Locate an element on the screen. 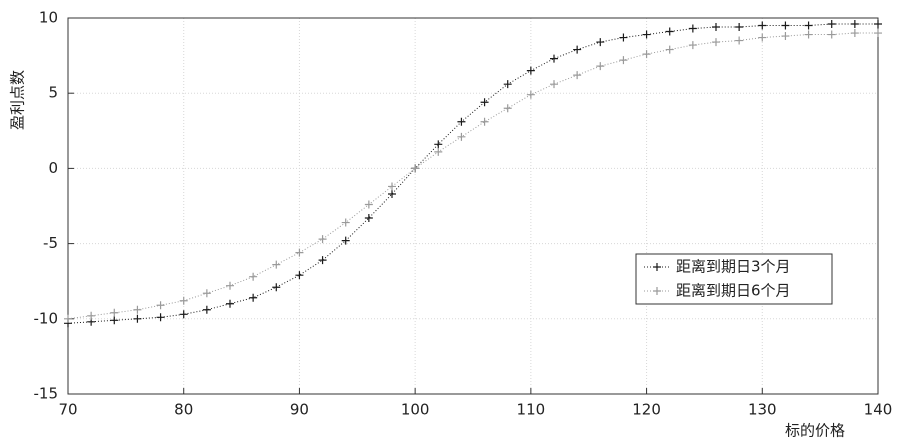 The height and width of the screenshot is (444, 900). y-axis-label: 盈利点数 is located at coordinates (18, 100).